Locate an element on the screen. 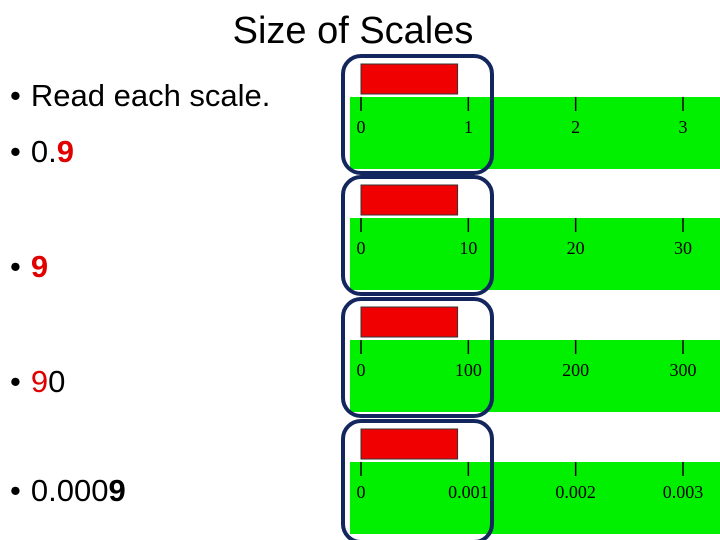  tick-label: 1 is located at coordinates (468, 127).